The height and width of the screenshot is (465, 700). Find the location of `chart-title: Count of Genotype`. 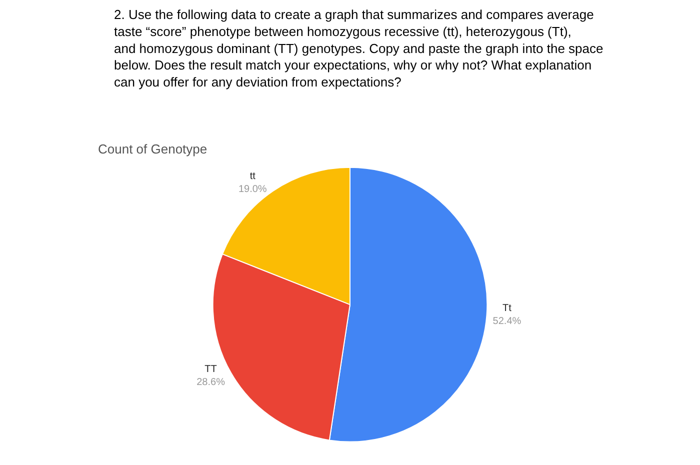

chart-title: Count of Genotype is located at coordinates (153, 148).